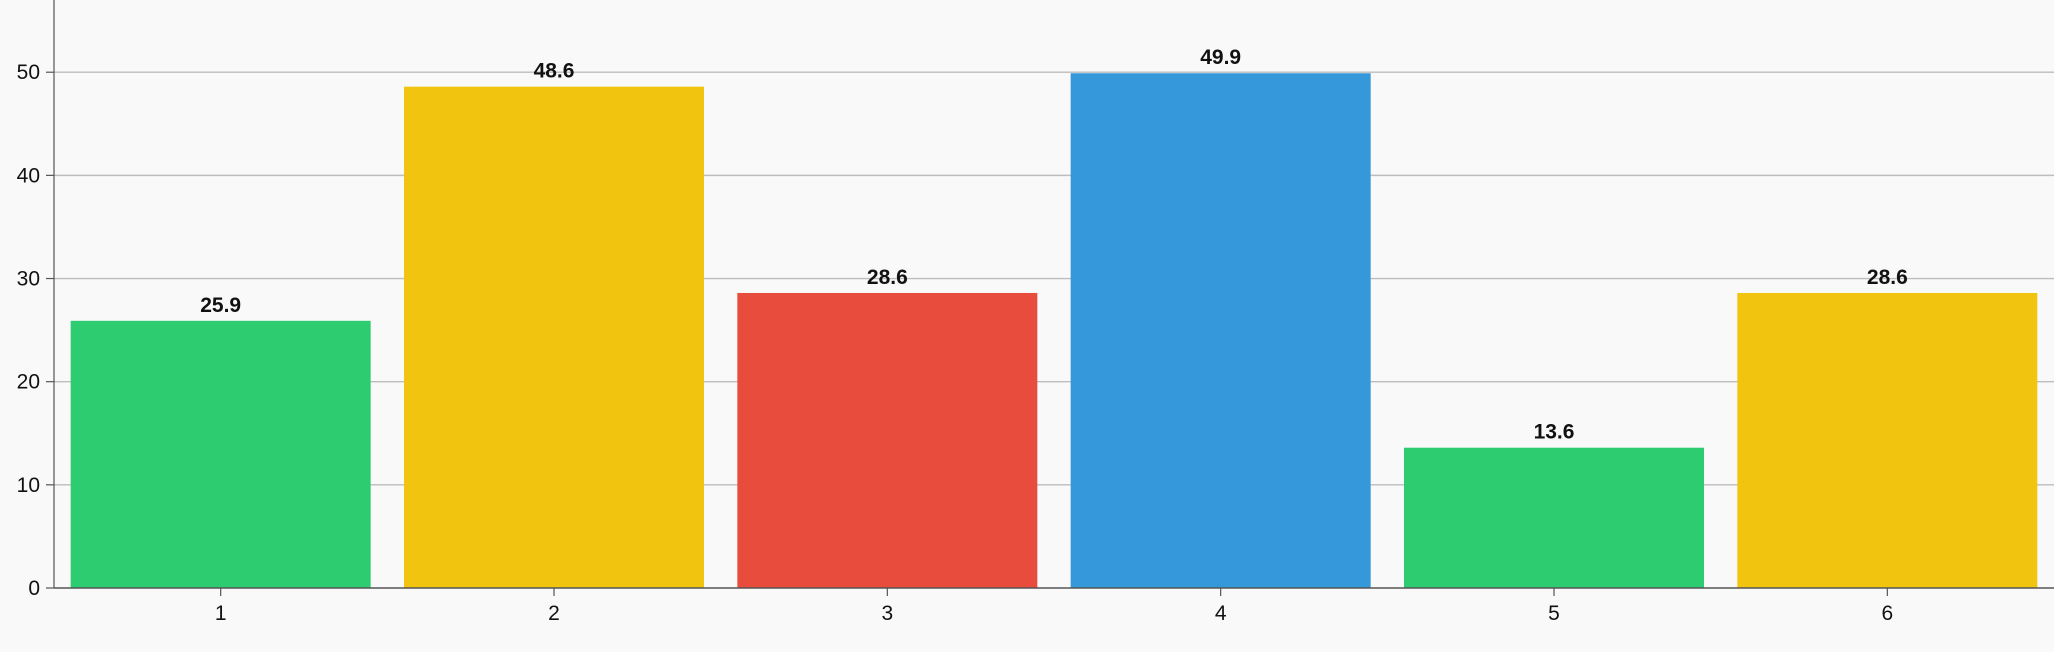 The height and width of the screenshot is (652, 2054). What do you see at coordinates (28, 279) in the screenshot?
I see `y-tick-label: 30` at bounding box center [28, 279].